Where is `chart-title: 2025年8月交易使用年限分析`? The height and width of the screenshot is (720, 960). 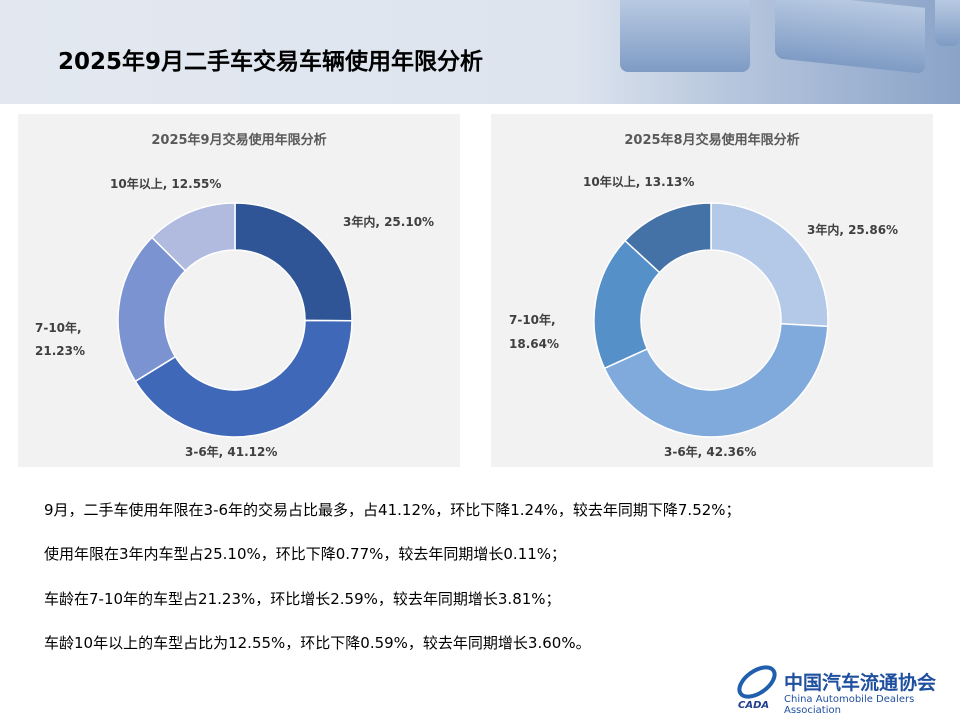 chart-title: 2025年8月交易使用年限分析 is located at coordinates (712, 140).